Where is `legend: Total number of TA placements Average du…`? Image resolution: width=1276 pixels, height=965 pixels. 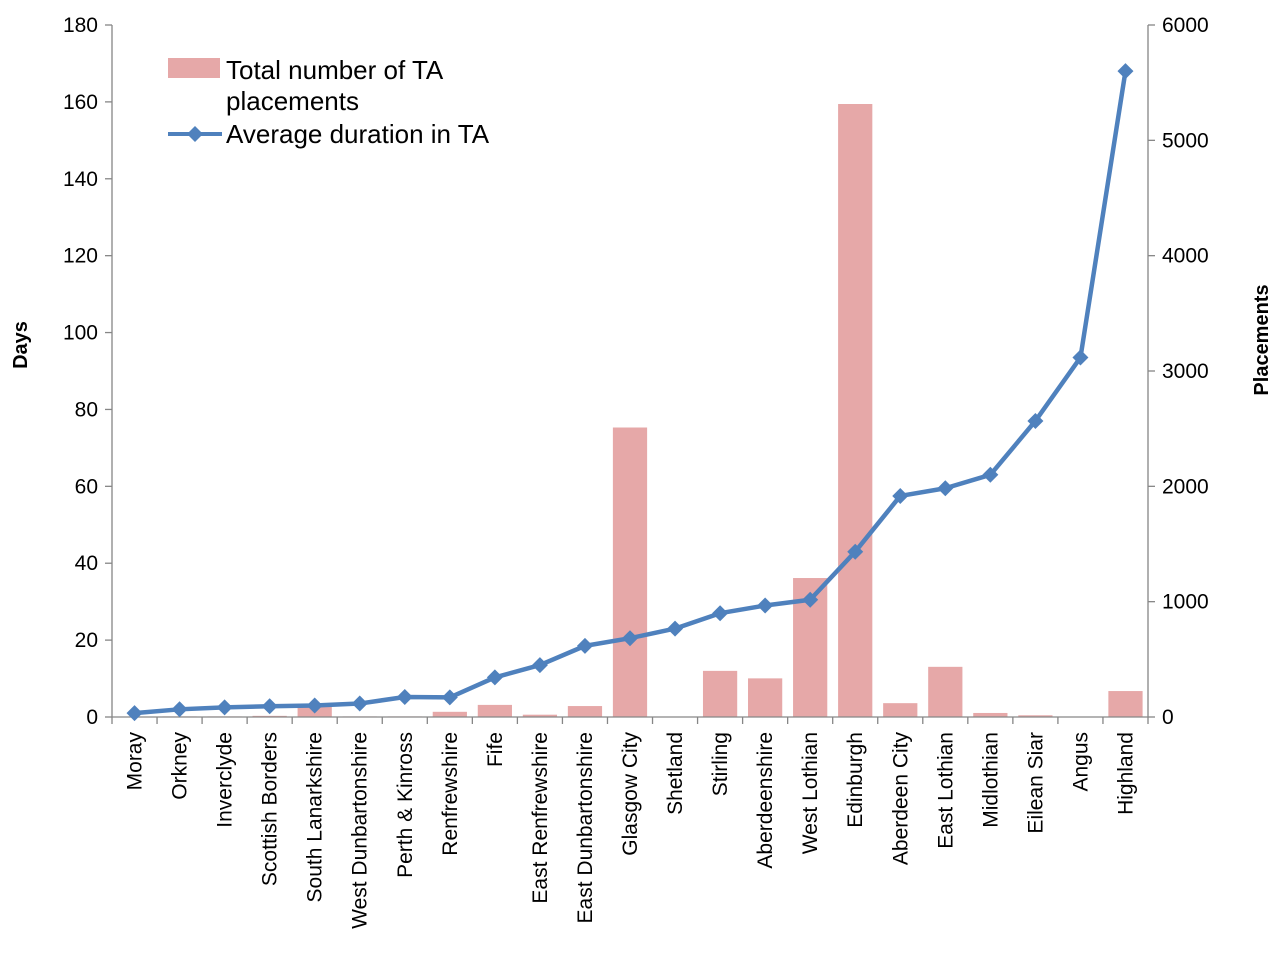 legend: Total number of TA placements Average du… is located at coordinates (329, 102).